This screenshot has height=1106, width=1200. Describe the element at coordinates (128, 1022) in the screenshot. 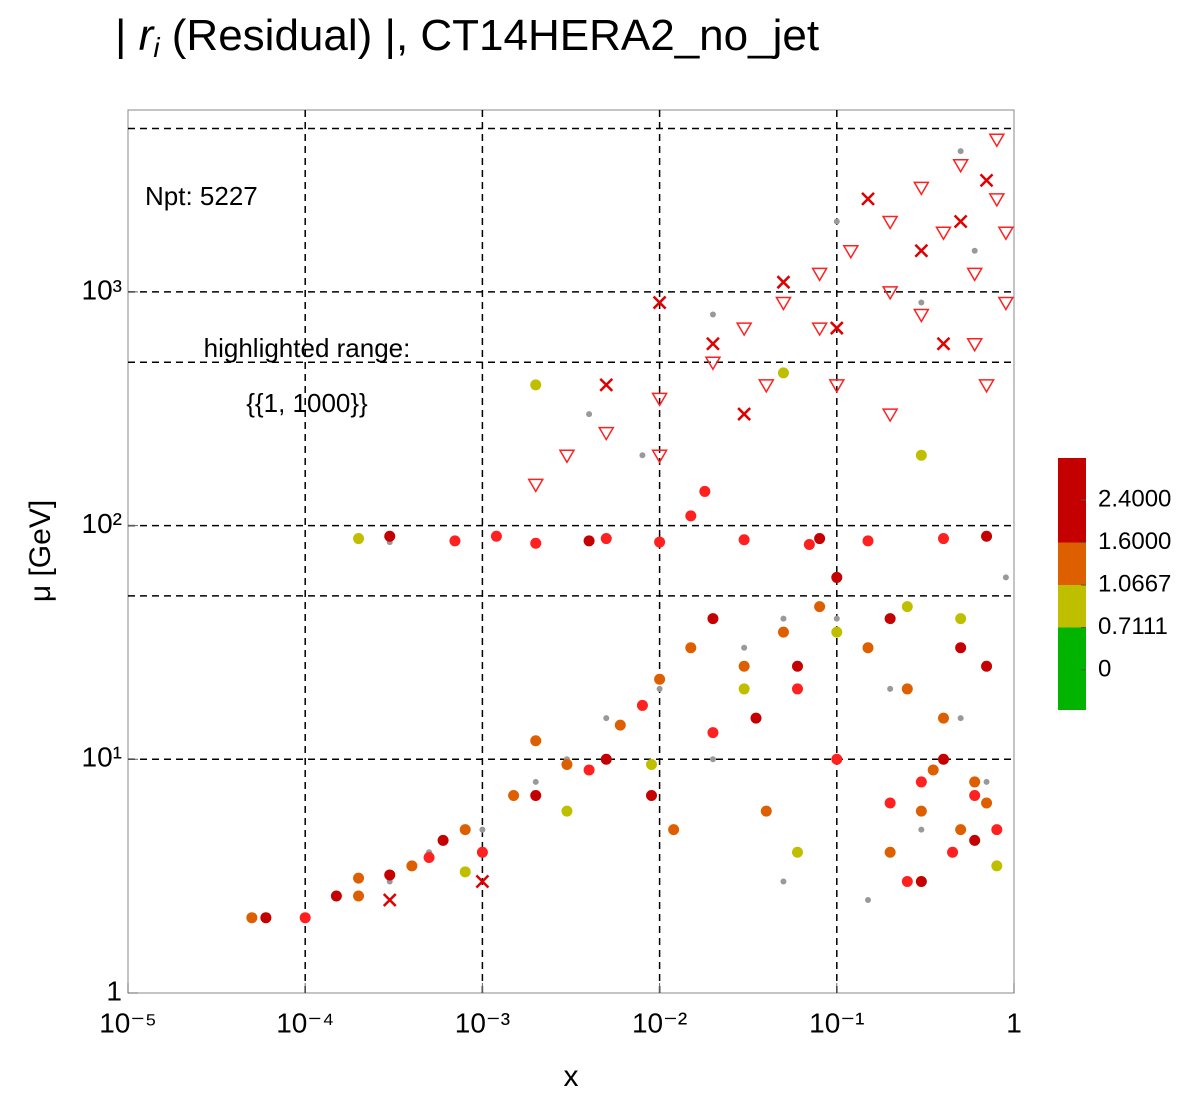

I see `x-tick-label: 10⁻⁵` at that location.